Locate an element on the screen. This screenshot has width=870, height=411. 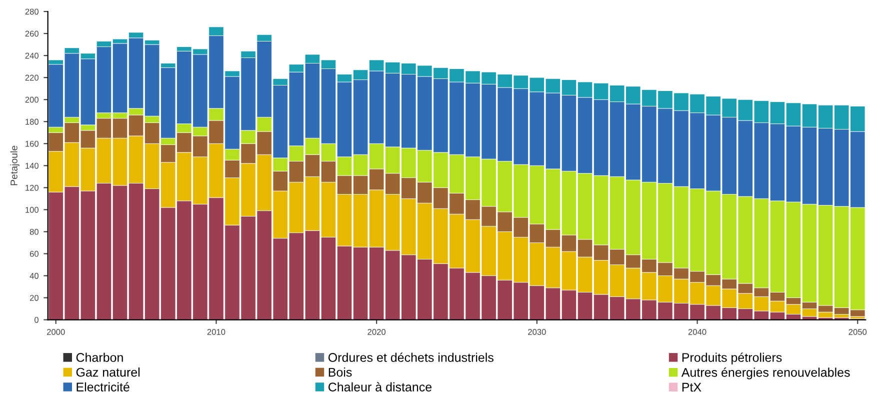
x-tick-label: 2050 is located at coordinates (857, 332).